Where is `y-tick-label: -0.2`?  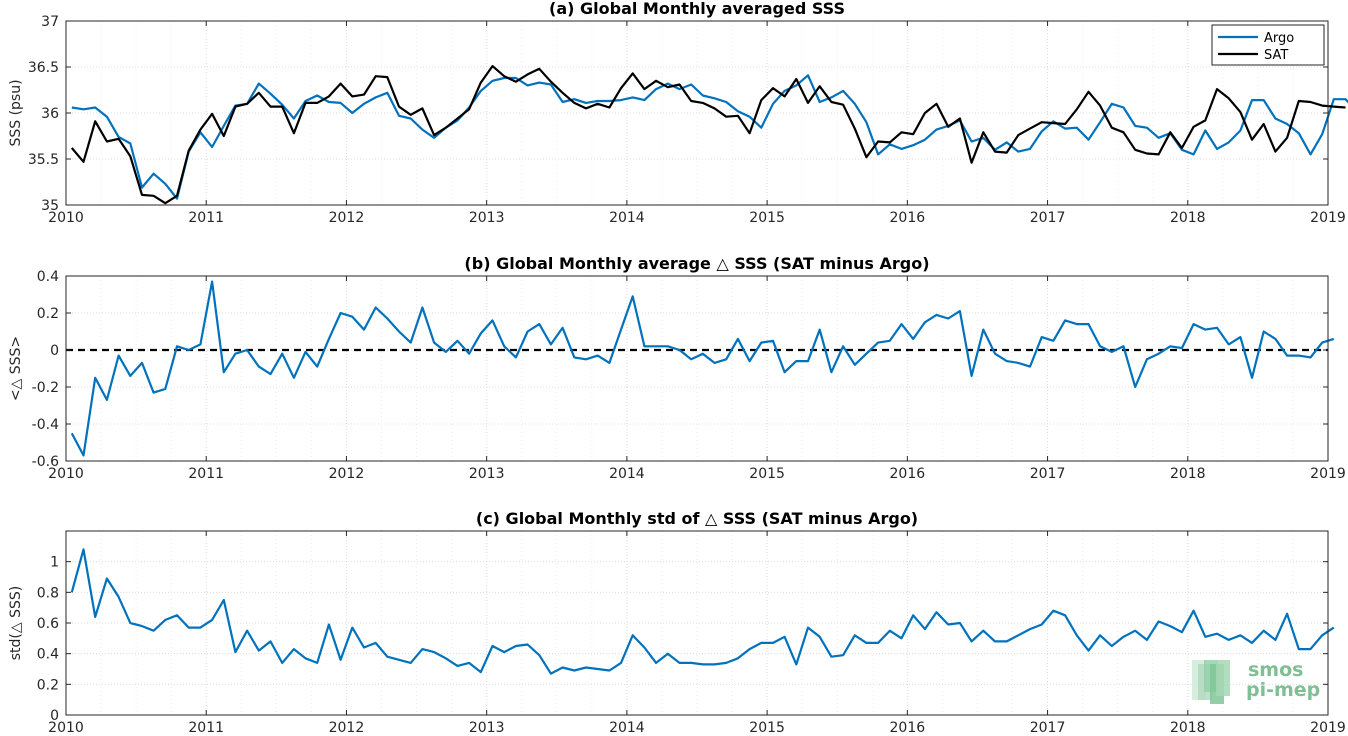
y-tick-label: -0.2 is located at coordinates (45, 388).